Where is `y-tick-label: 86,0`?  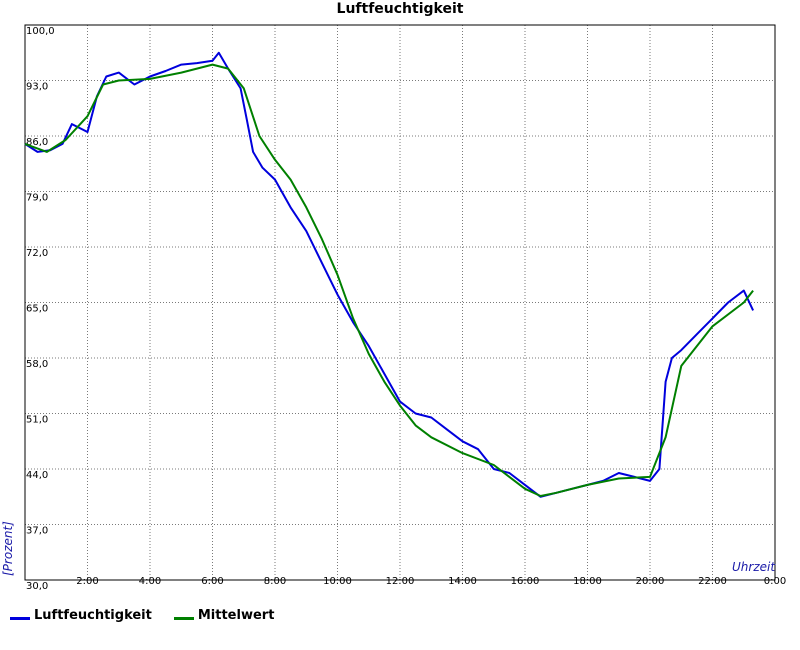 y-tick-label: 86,0 is located at coordinates (37, 142).